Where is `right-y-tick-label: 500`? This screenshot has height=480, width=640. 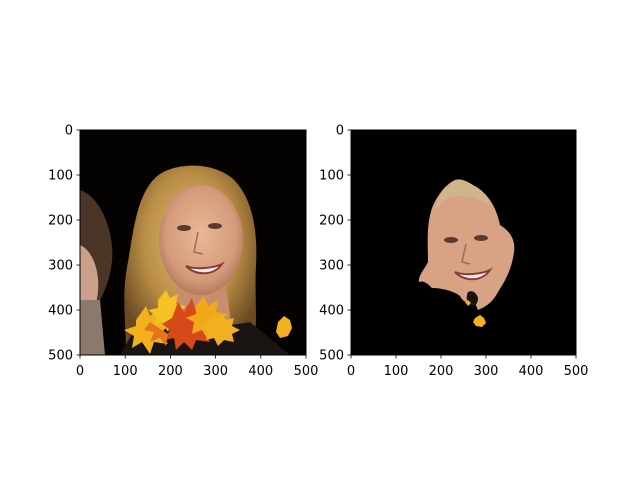 right-y-tick-label: 500 is located at coordinates (331, 356).